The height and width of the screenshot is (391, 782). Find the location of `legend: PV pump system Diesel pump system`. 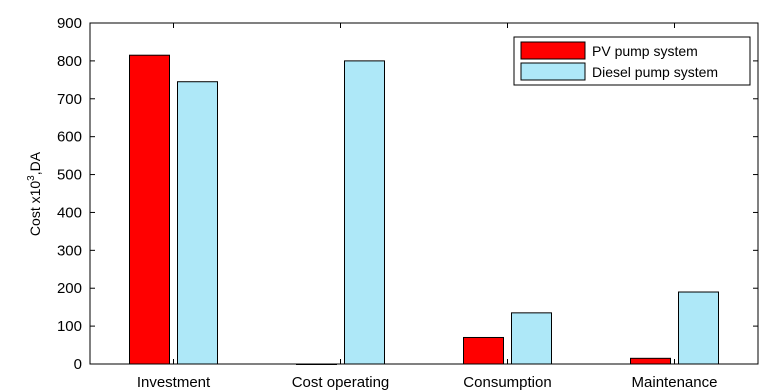

legend: PV pump system Diesel pump system is located at coordinates (632, 61).